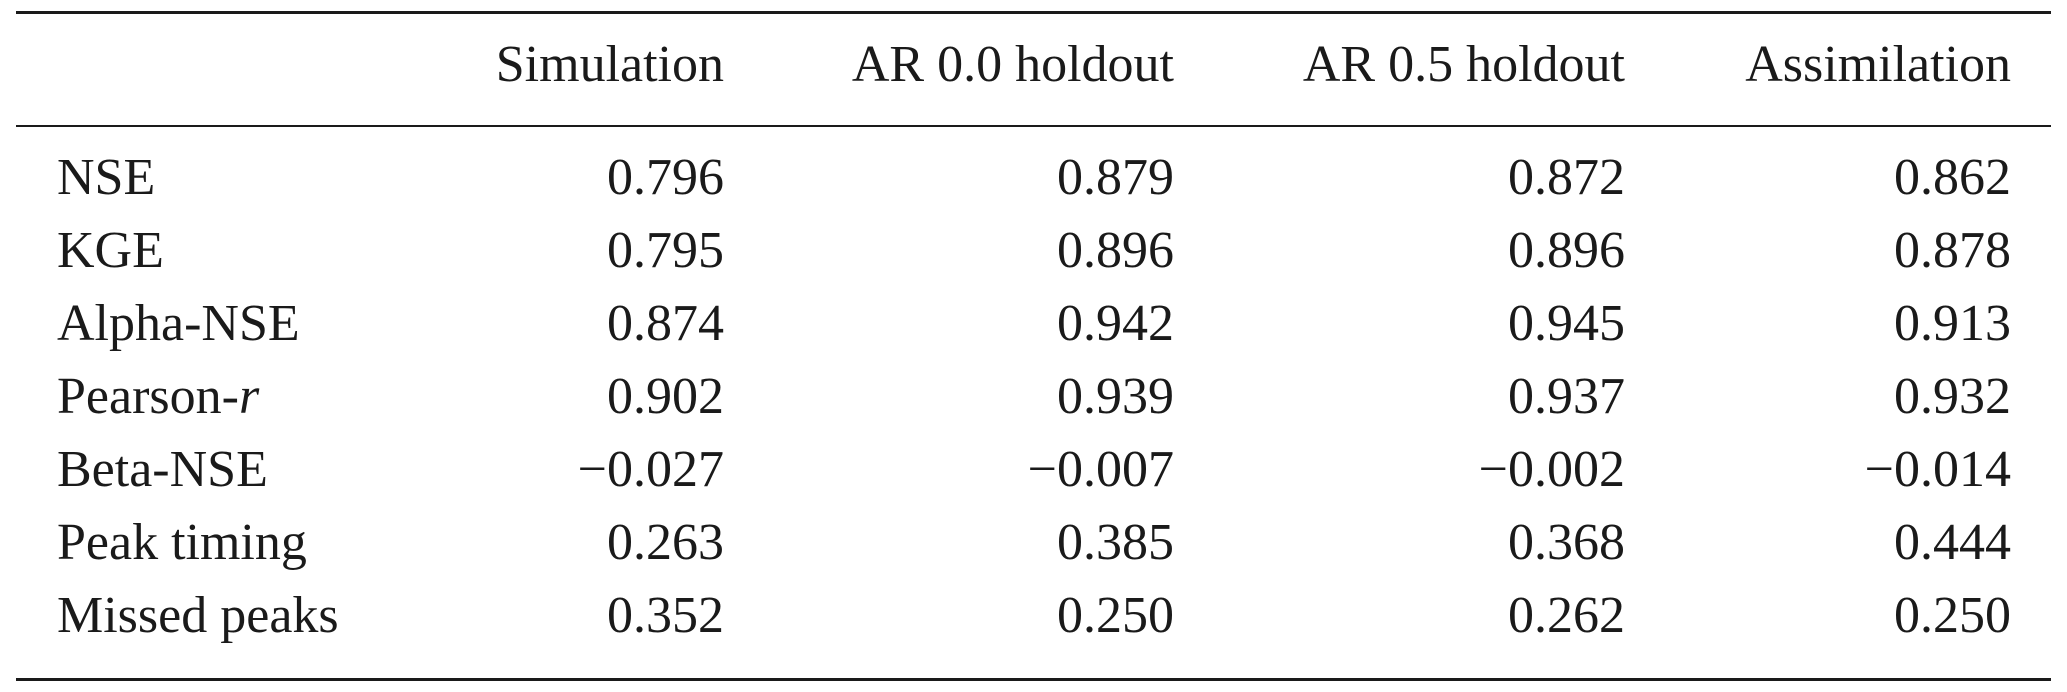 This screenshot has width=2067, height=692. I want to click on row-label: Pearson-r, so click(158, 397).